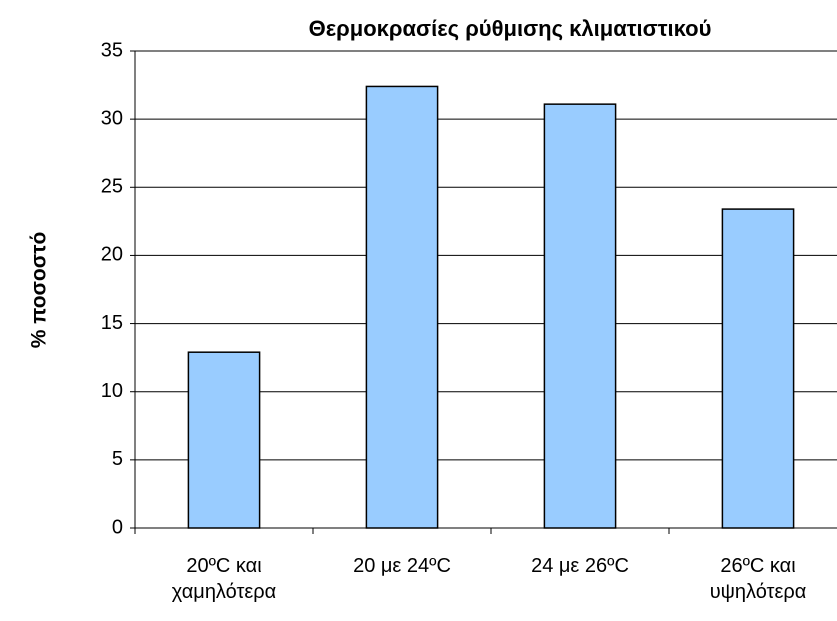 This screenshot has height=621, width=837. What do you see at coordinates (117, 527) in the screenshot?
I see `y-tick-label: 0` at bounding box center [117, 527].